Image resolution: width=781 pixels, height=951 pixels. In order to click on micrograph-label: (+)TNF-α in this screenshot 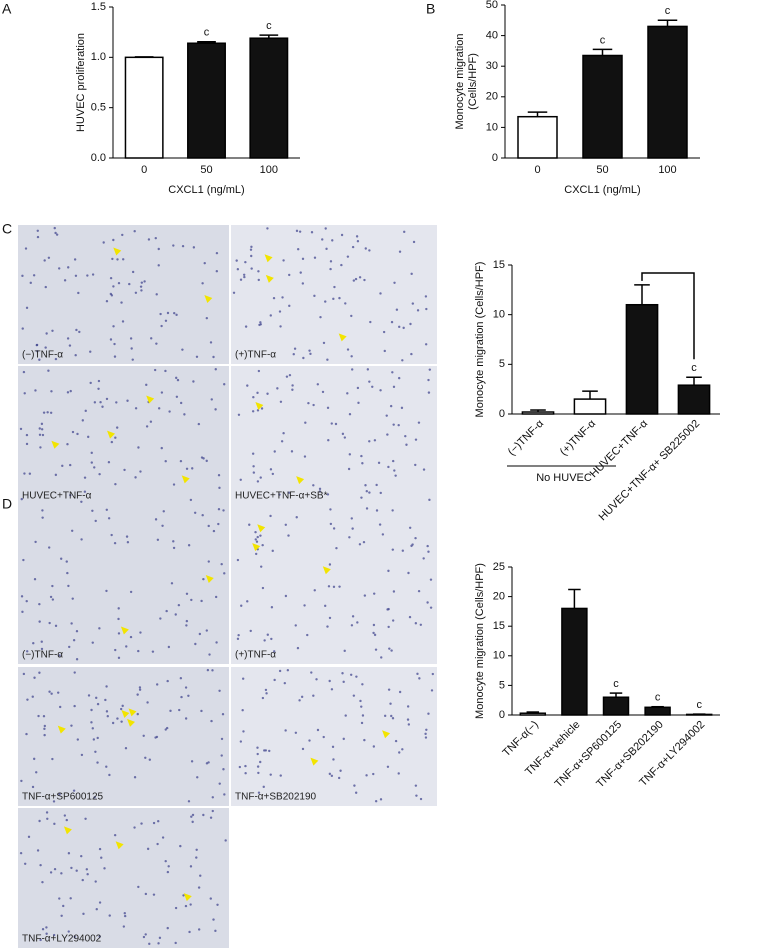, I will do `click(255, 655)`.